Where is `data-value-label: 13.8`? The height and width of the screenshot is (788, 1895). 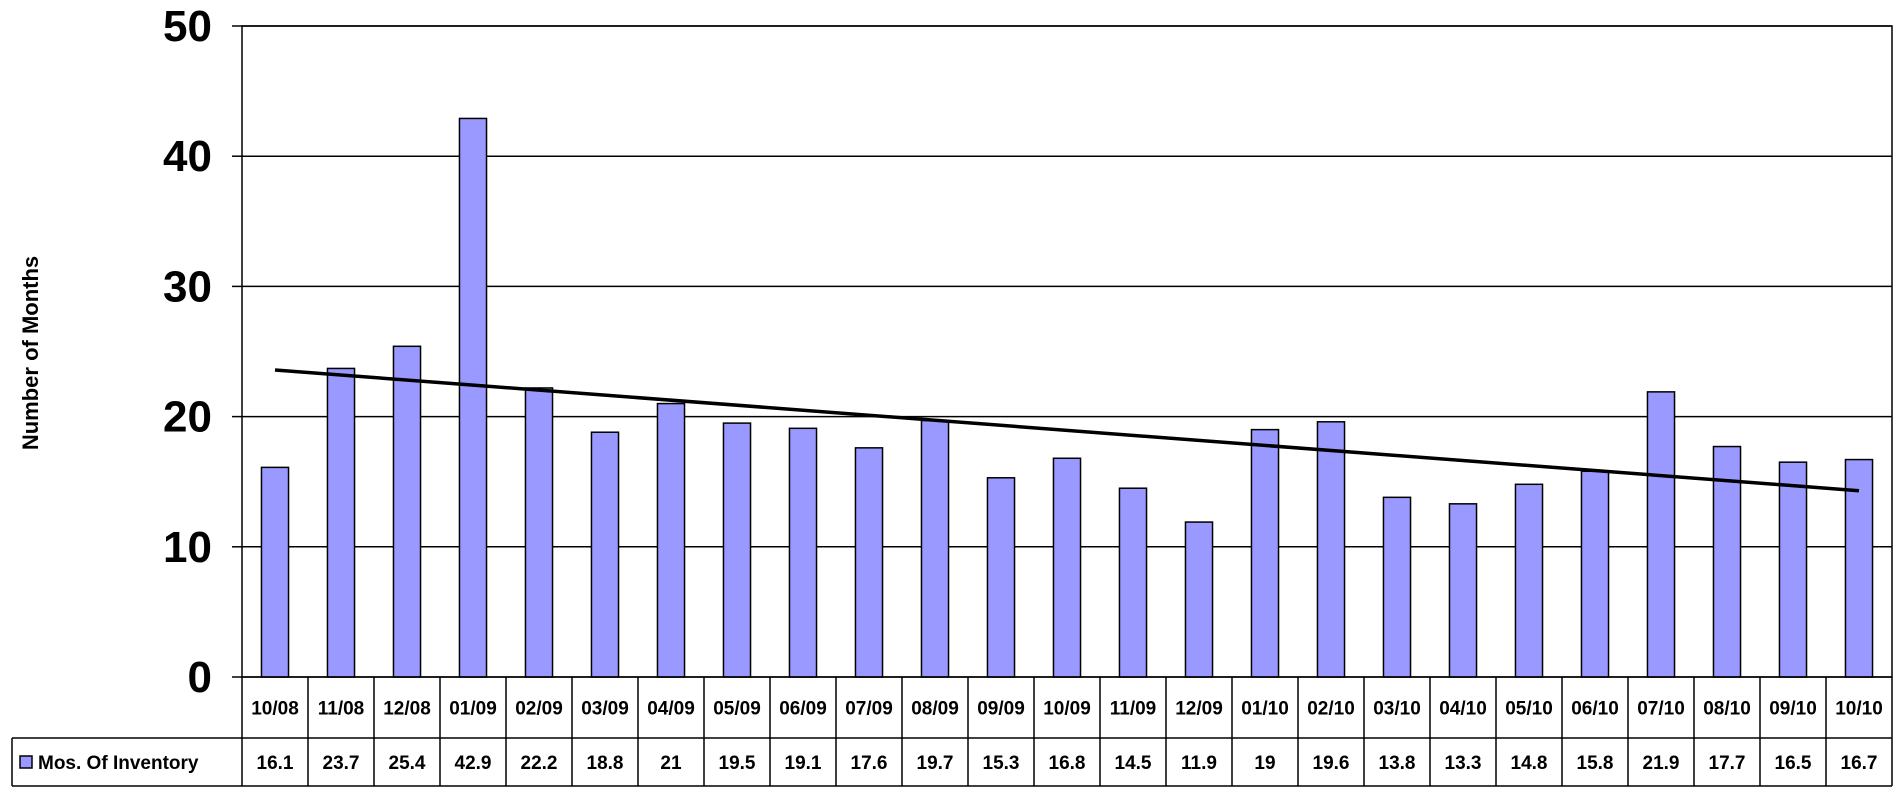 data-value-label: 13.8 is located at coordinates (1397, 763).